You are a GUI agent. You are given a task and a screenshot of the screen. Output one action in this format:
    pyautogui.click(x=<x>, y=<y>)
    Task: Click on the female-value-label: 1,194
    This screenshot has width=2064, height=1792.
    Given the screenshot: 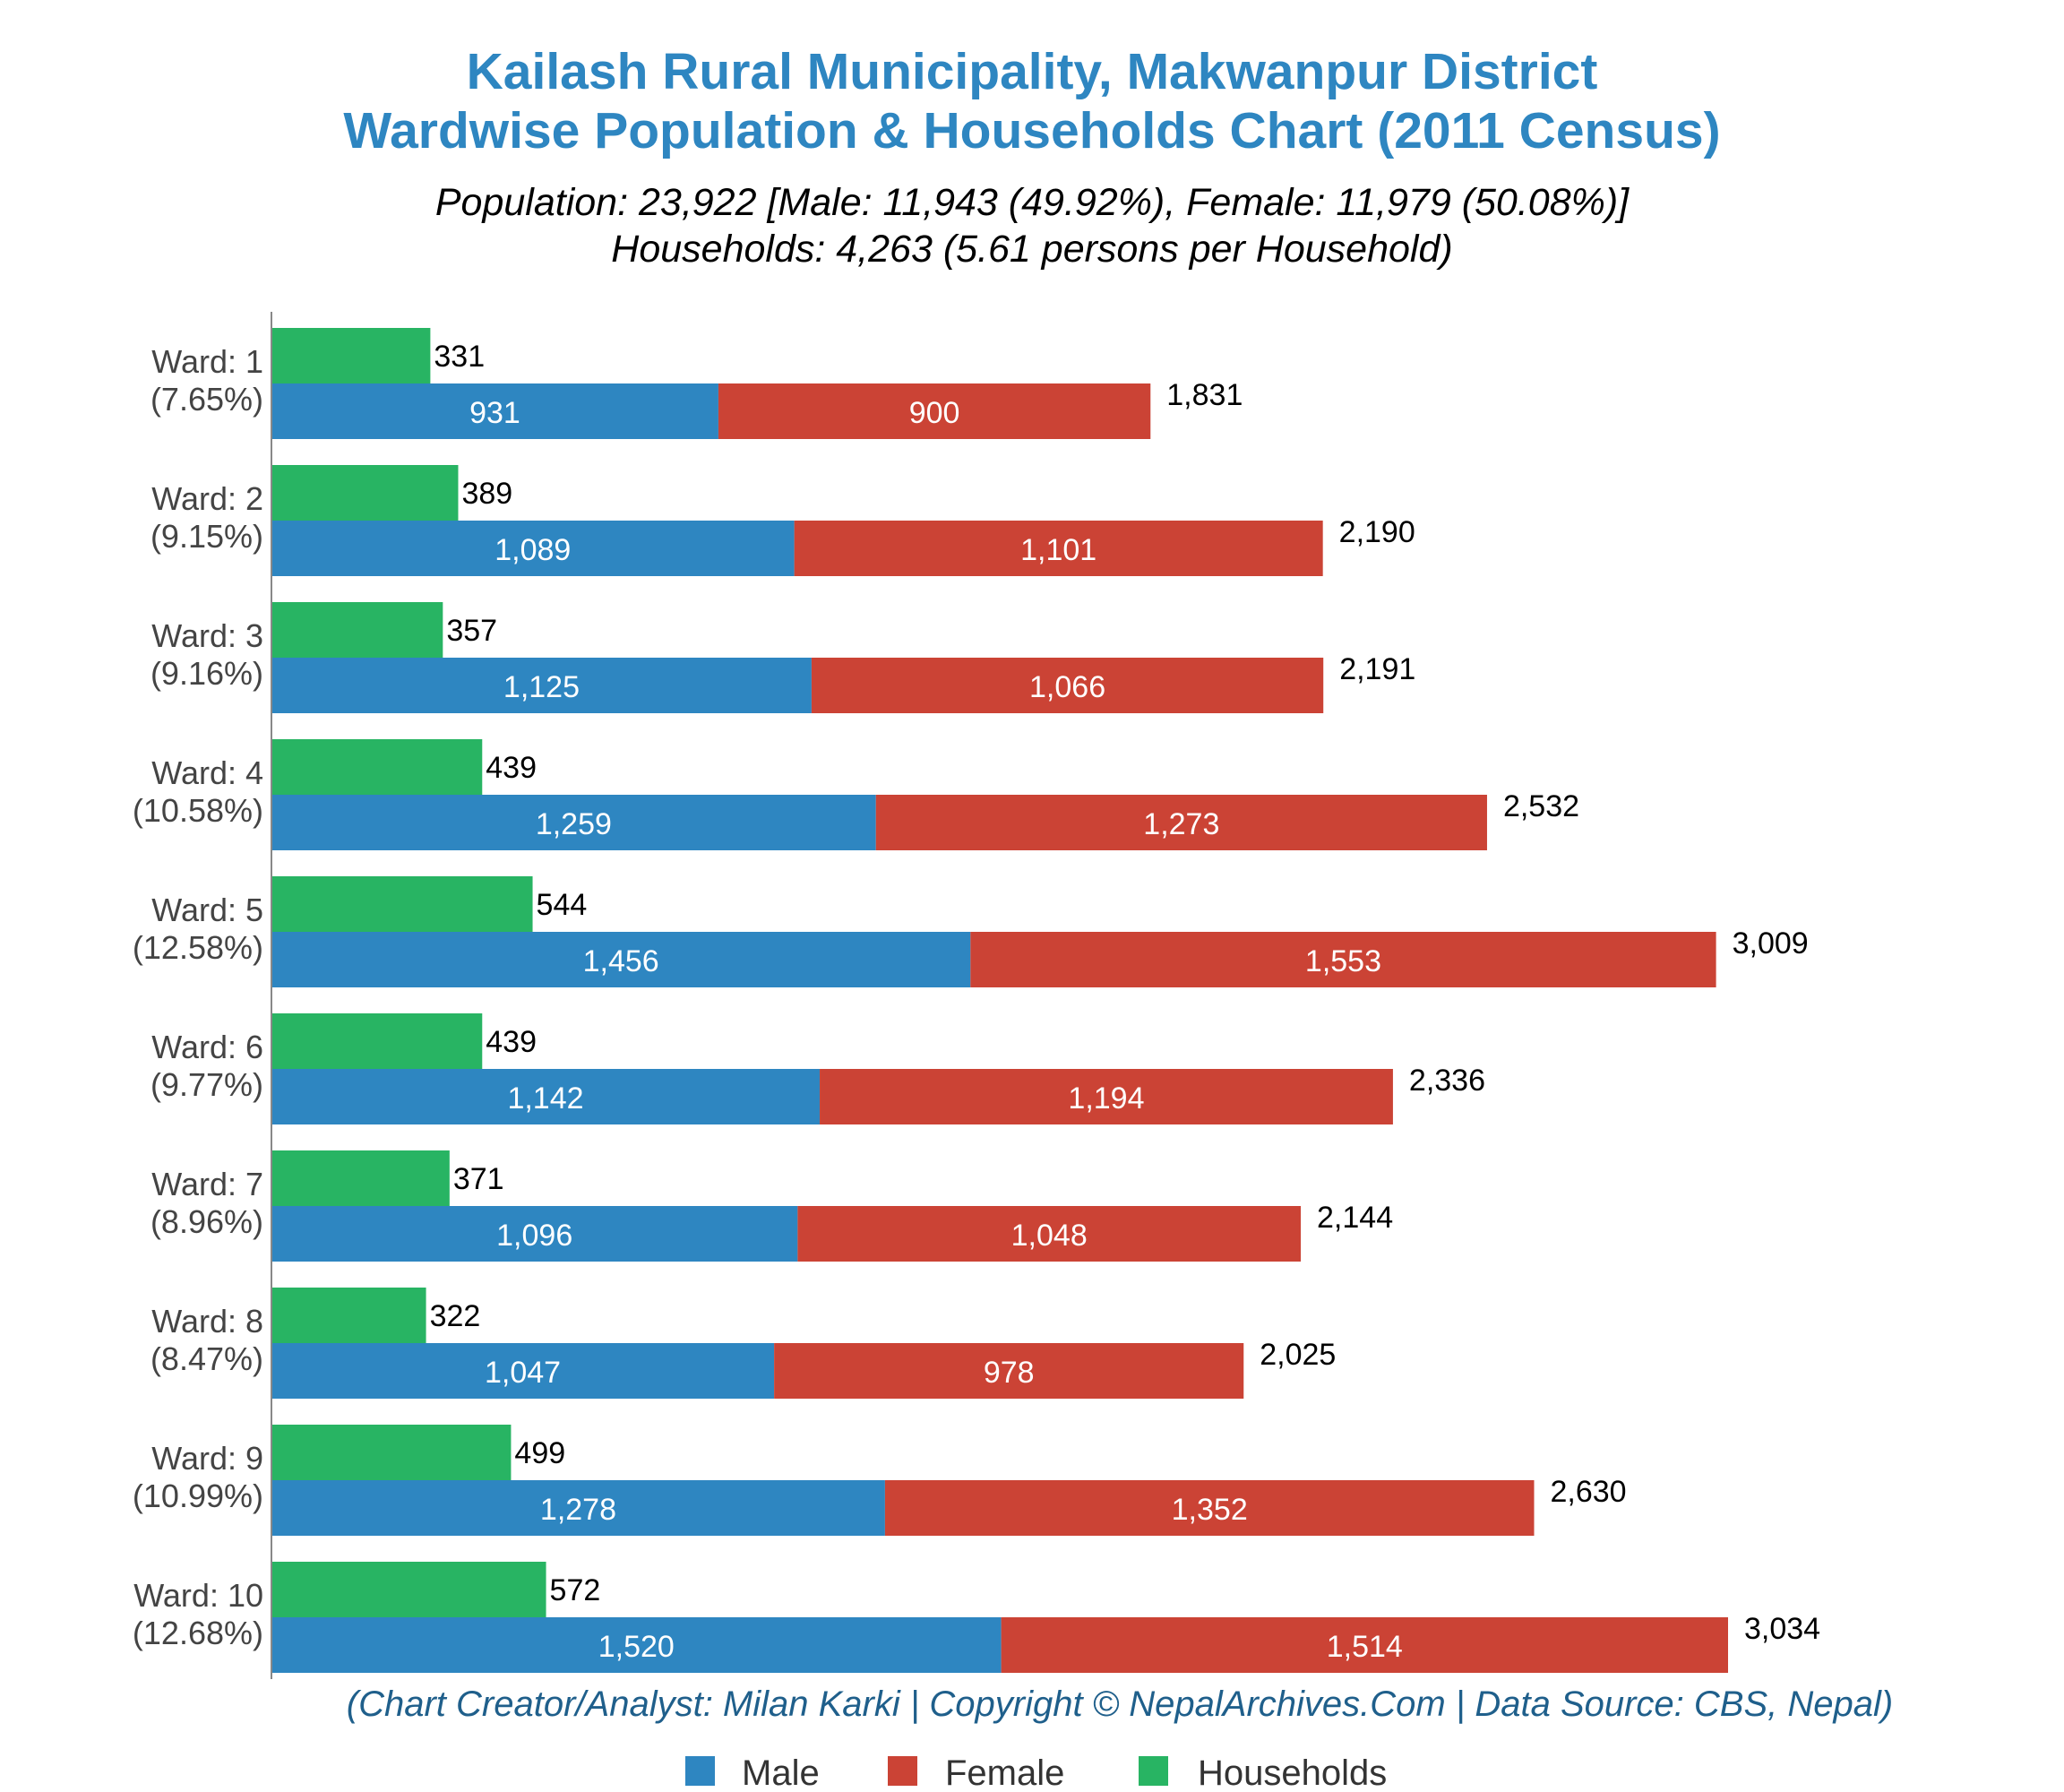 What is the action you would take?
    pyautogui.click(x=1106, y=1098)
    